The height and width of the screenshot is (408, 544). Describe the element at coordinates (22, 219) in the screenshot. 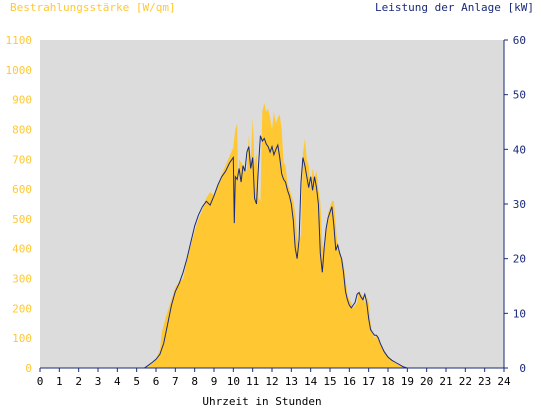

I see `left-tick-label: 500` at that location.